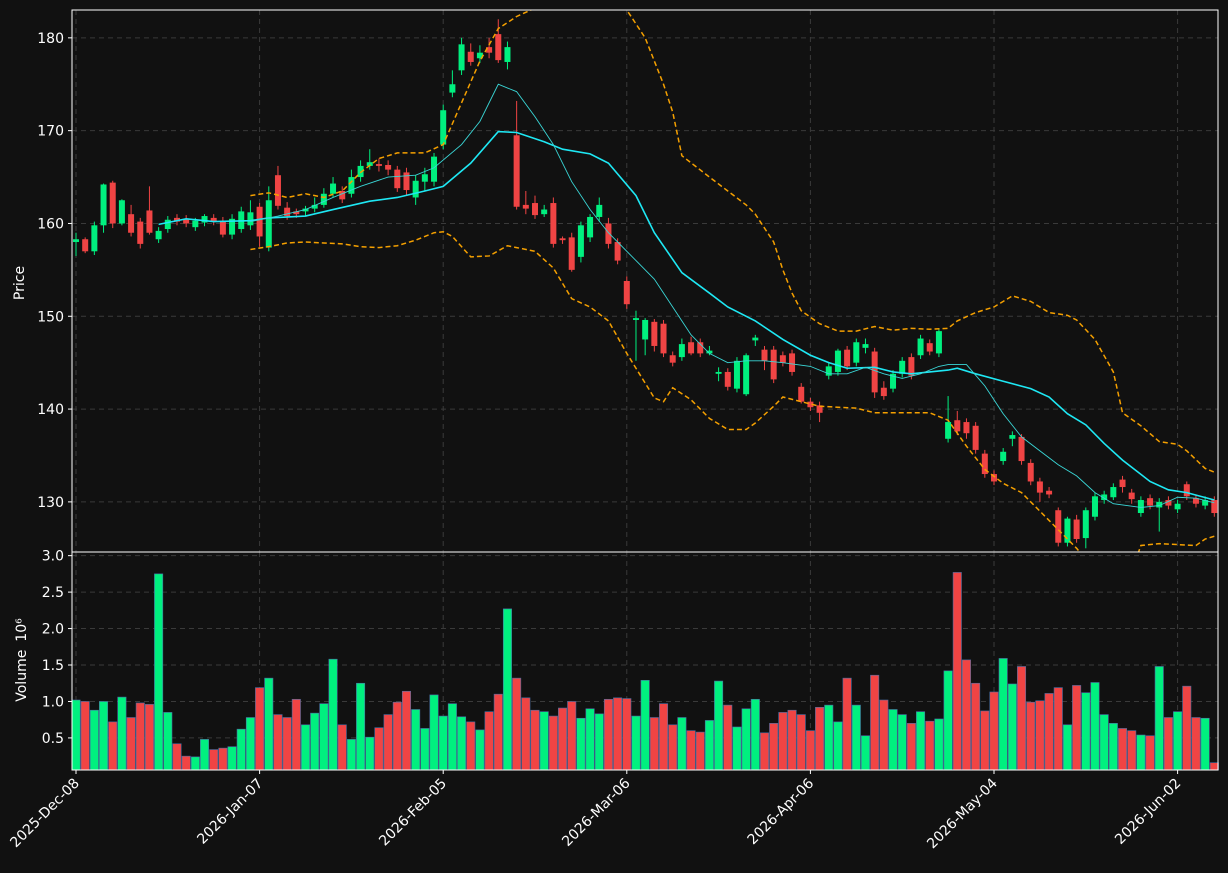  What do you see at coordinates (53, 630) in the screenshot?
I see `y-tick-label: 2.0` at bounding box center [53, 630].